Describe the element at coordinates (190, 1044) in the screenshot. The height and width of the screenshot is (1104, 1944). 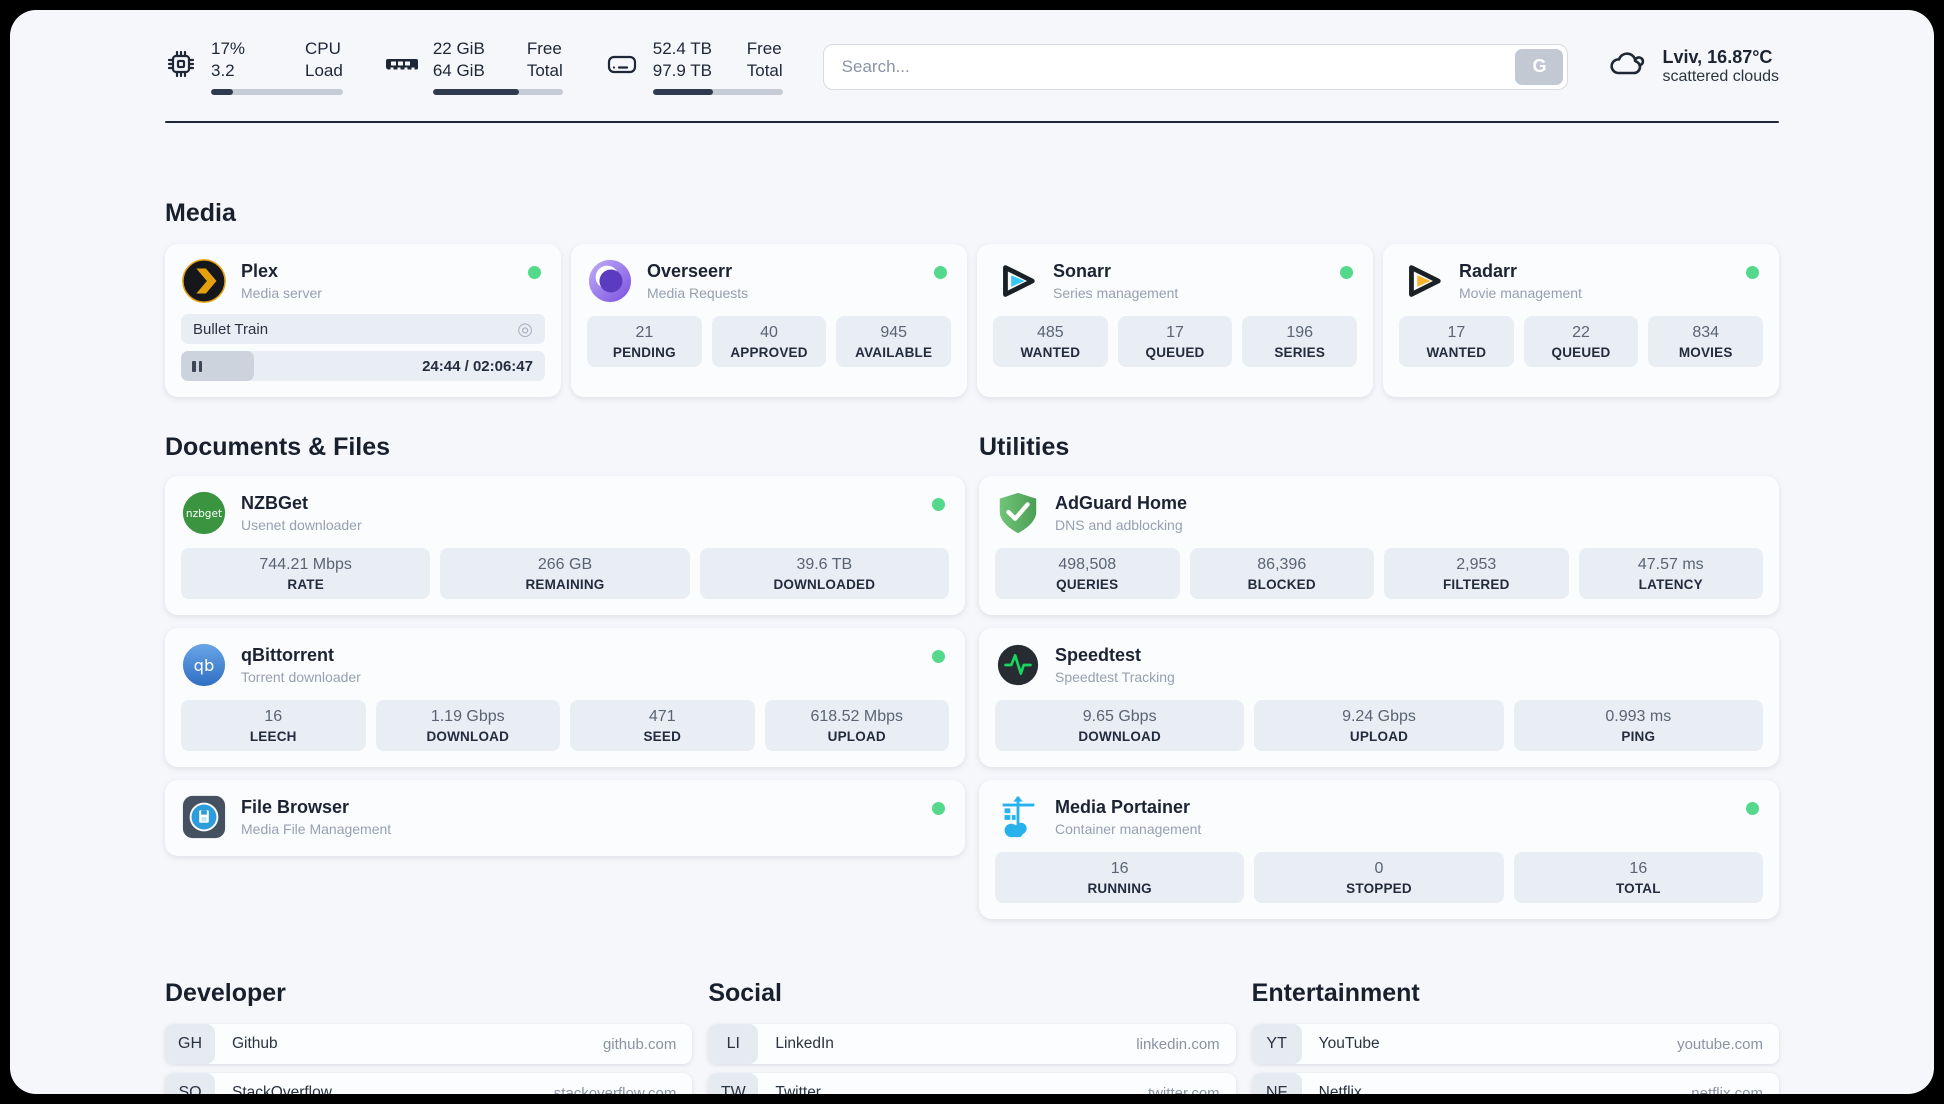
I see `link-abbr: GH` at that location.